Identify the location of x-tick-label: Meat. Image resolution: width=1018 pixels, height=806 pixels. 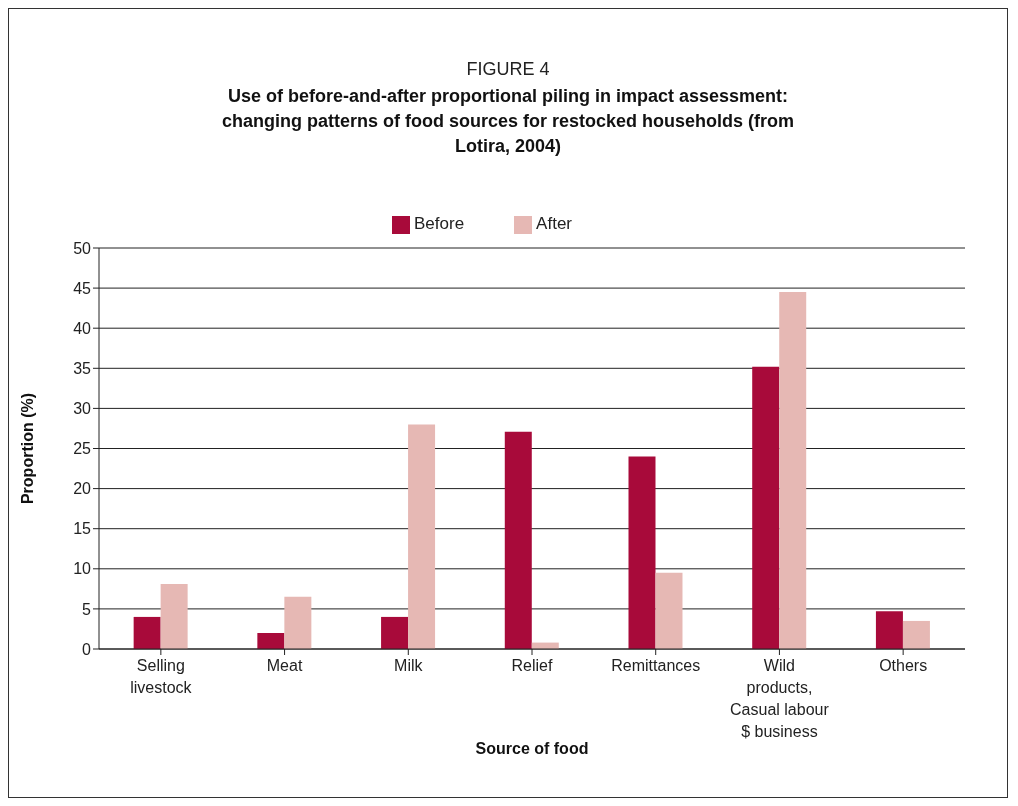
(284, 665).